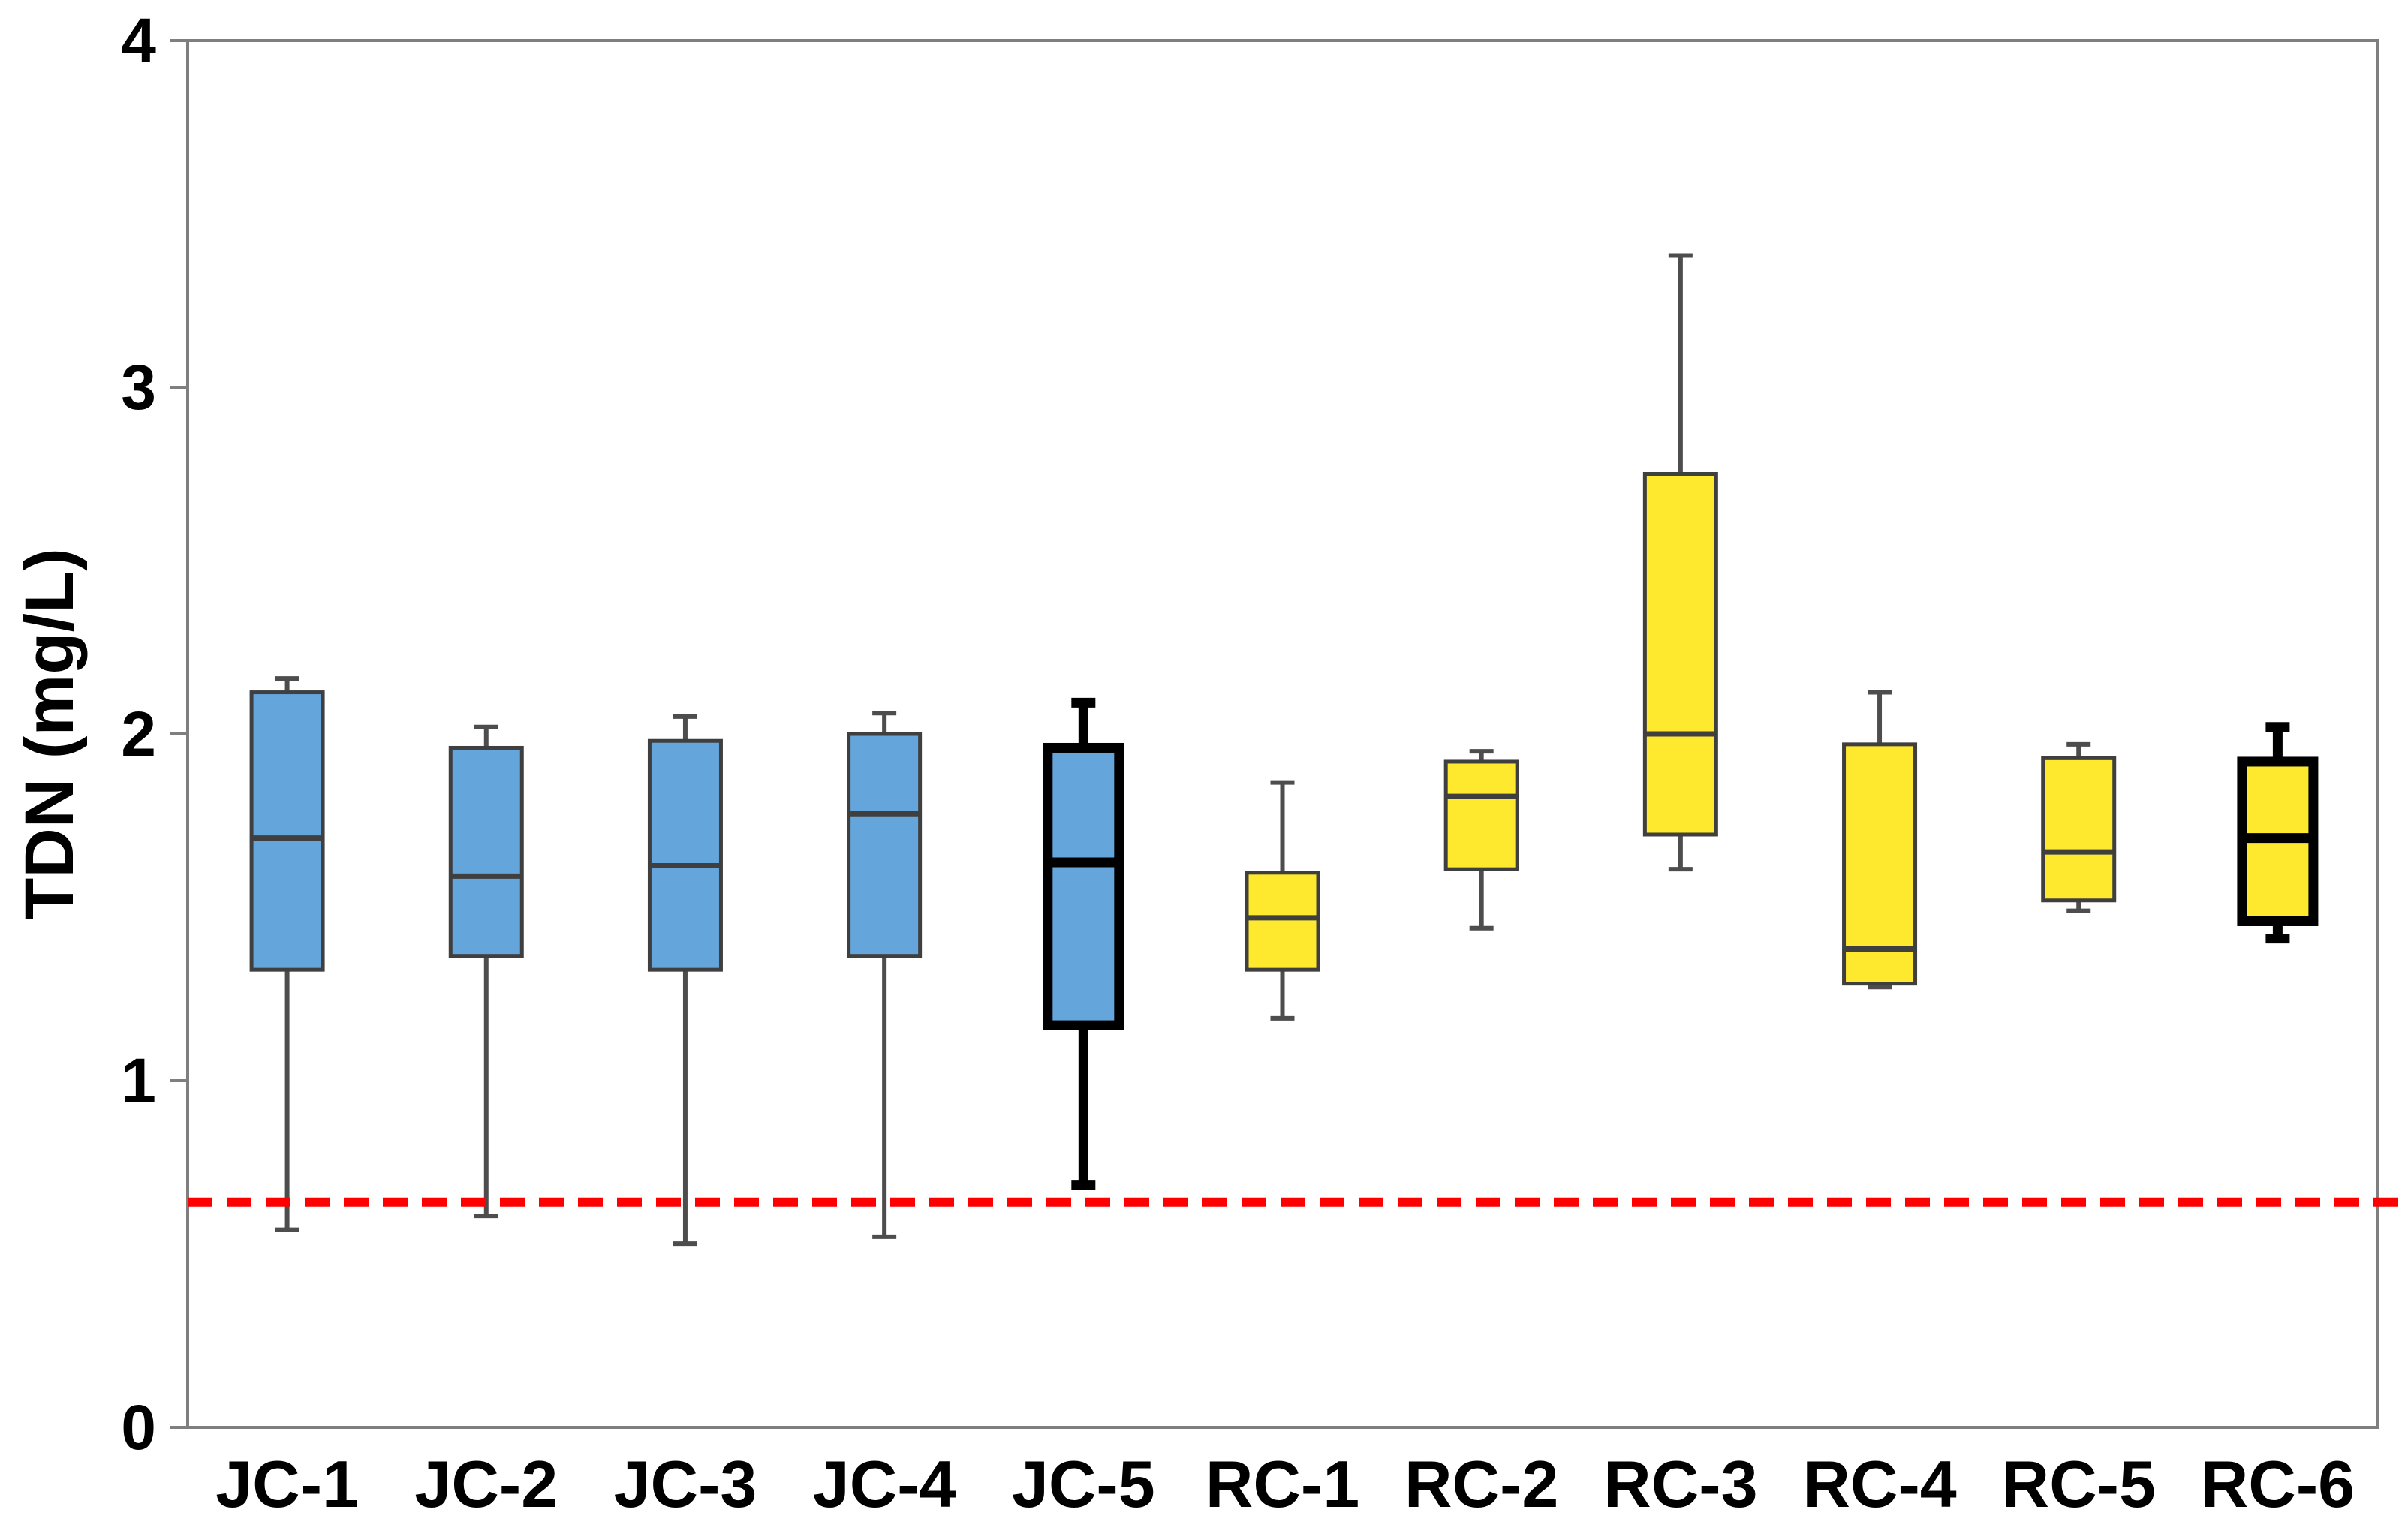  I want to click on x-tick-label: RC-5, so click(2079, 1484).